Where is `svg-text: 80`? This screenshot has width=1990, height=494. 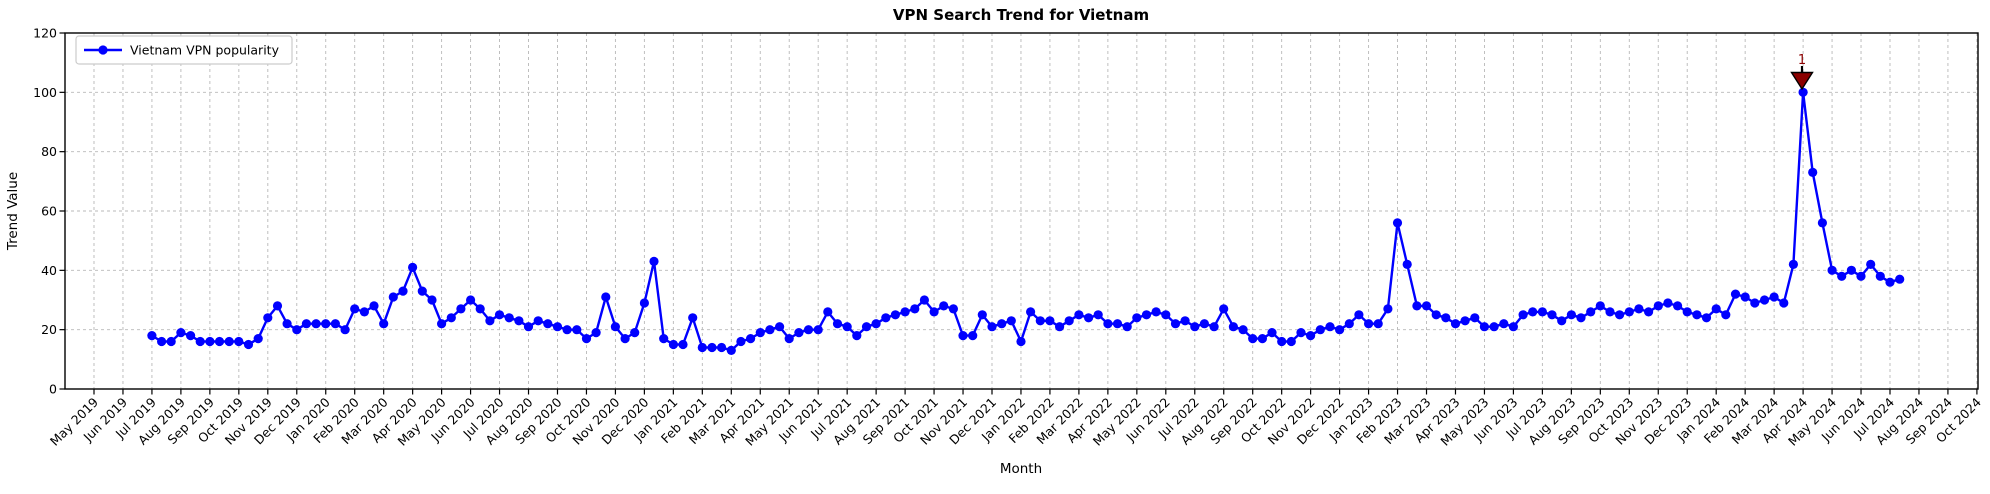
svg-text: 80 is located at coordinates (49, 151).